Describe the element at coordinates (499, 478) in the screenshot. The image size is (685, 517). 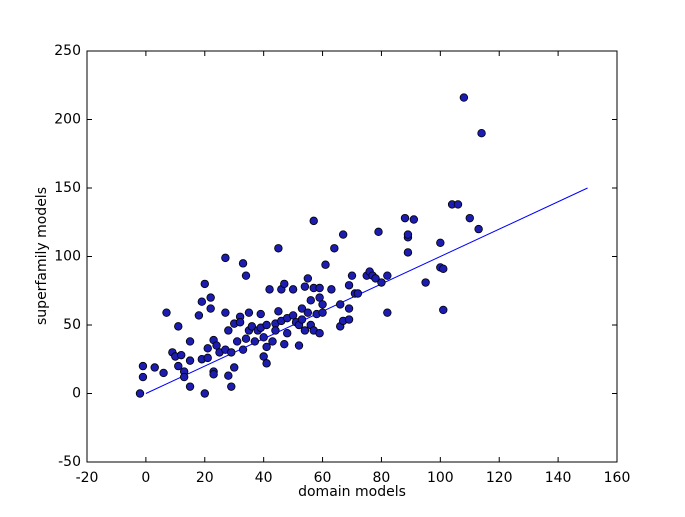
I see `x-tick-label: 120` at that location.